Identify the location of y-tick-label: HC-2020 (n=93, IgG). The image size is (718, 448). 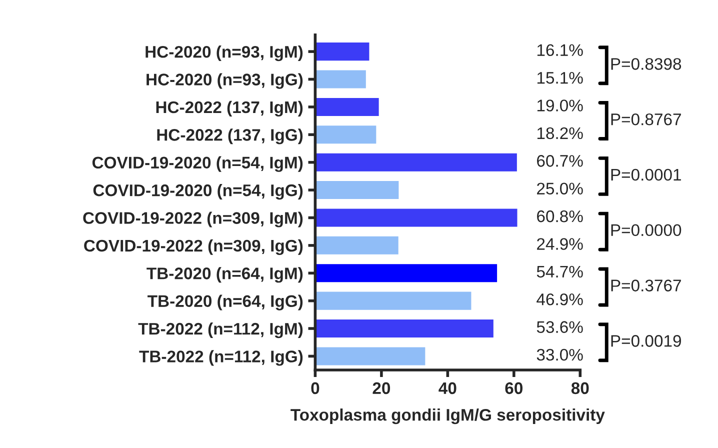
(224, 81).